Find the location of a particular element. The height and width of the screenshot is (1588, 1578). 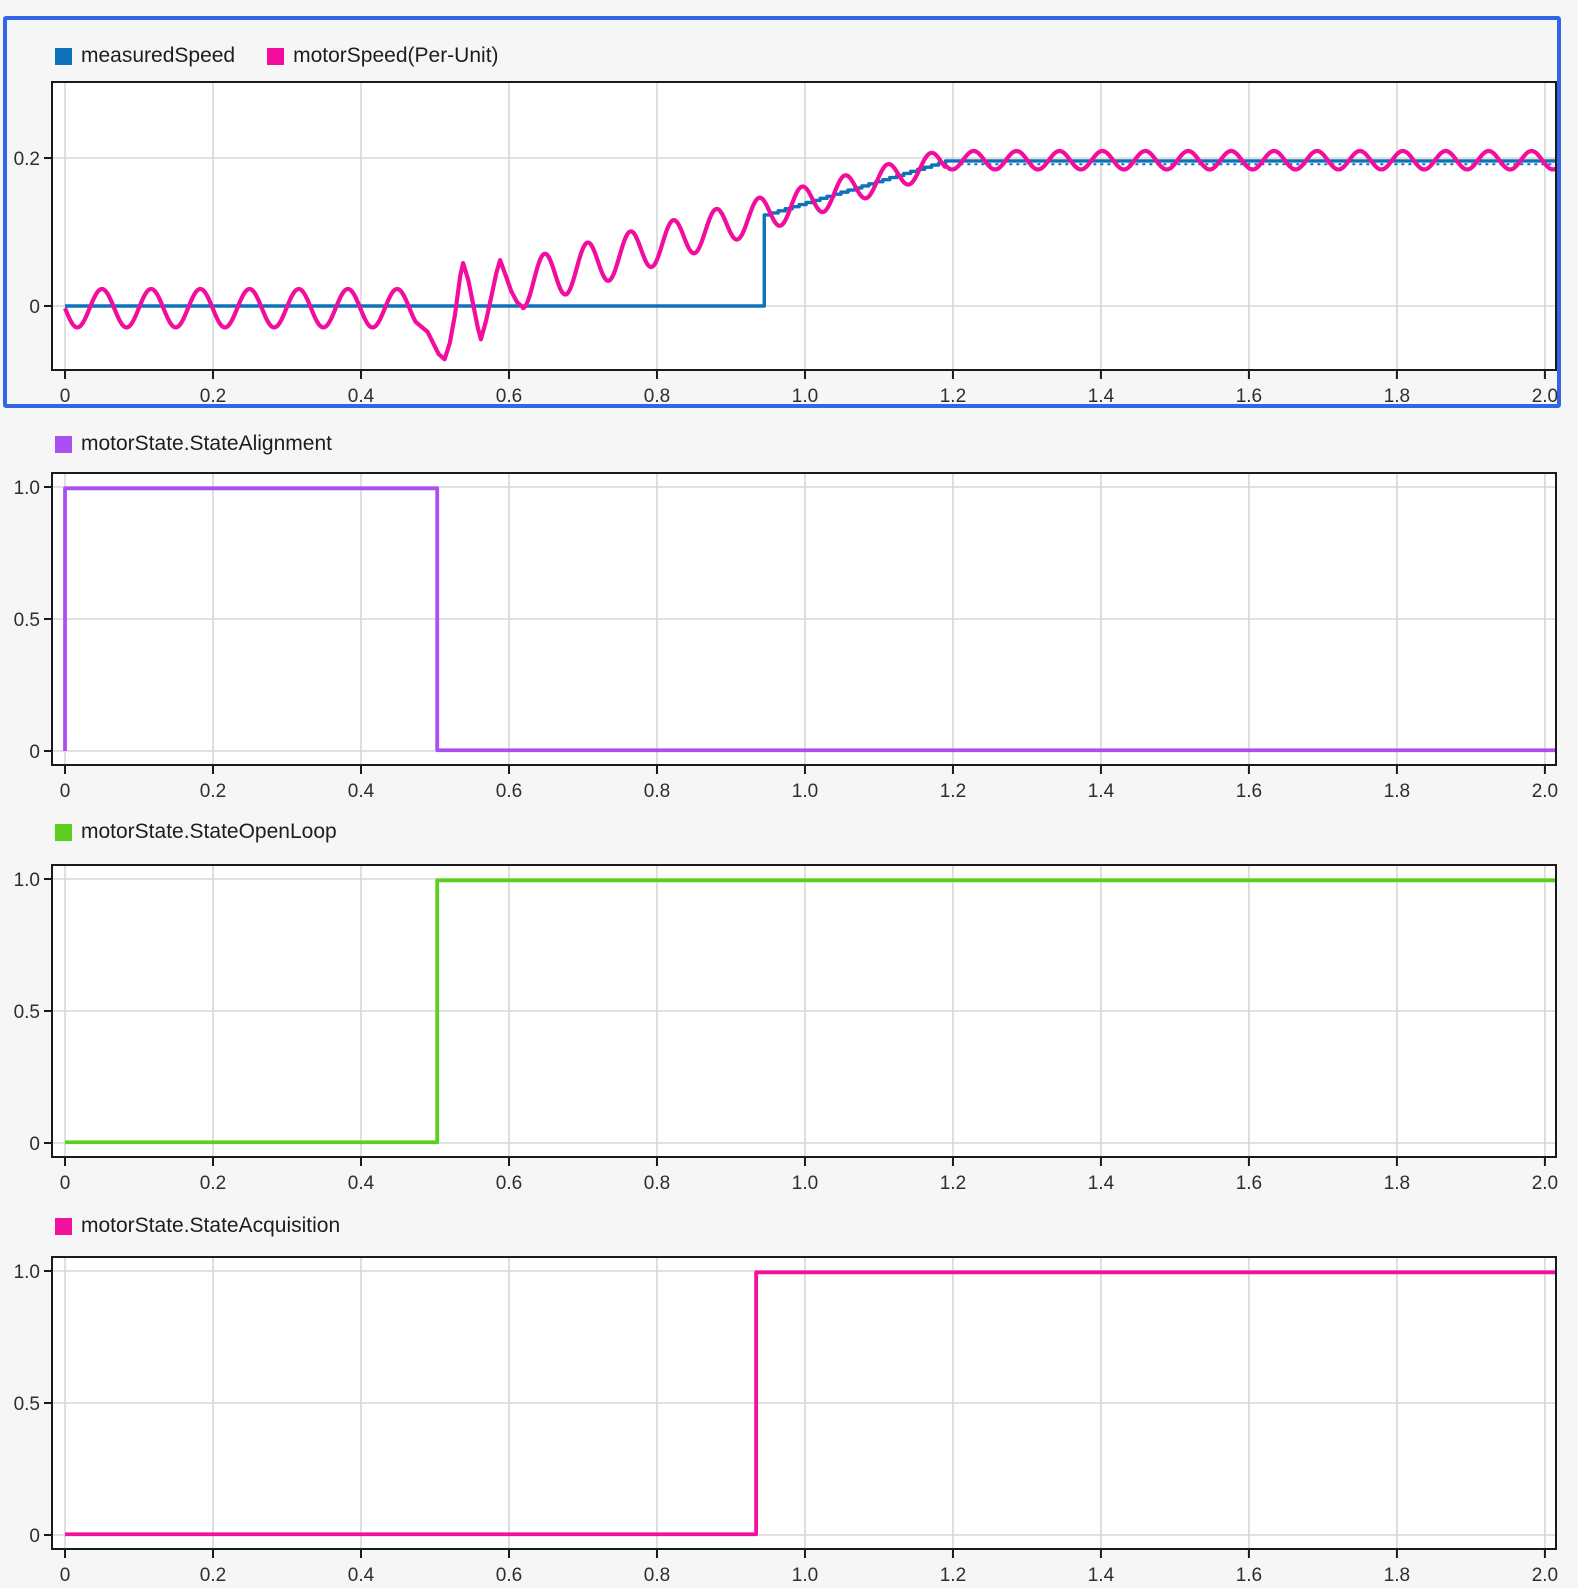

chart-state-alignment-legend: motorState.StateAlignment is located at coordinates (193, 444).